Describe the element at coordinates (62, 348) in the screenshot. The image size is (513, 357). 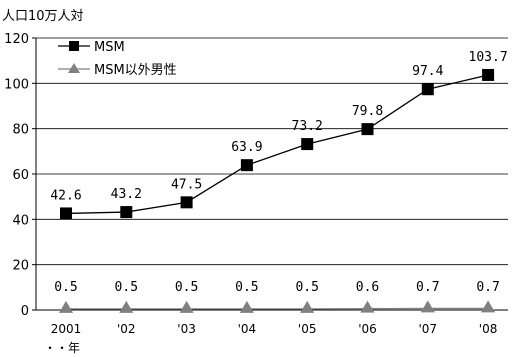
I see `x-axis-title: ・・年` at that location.